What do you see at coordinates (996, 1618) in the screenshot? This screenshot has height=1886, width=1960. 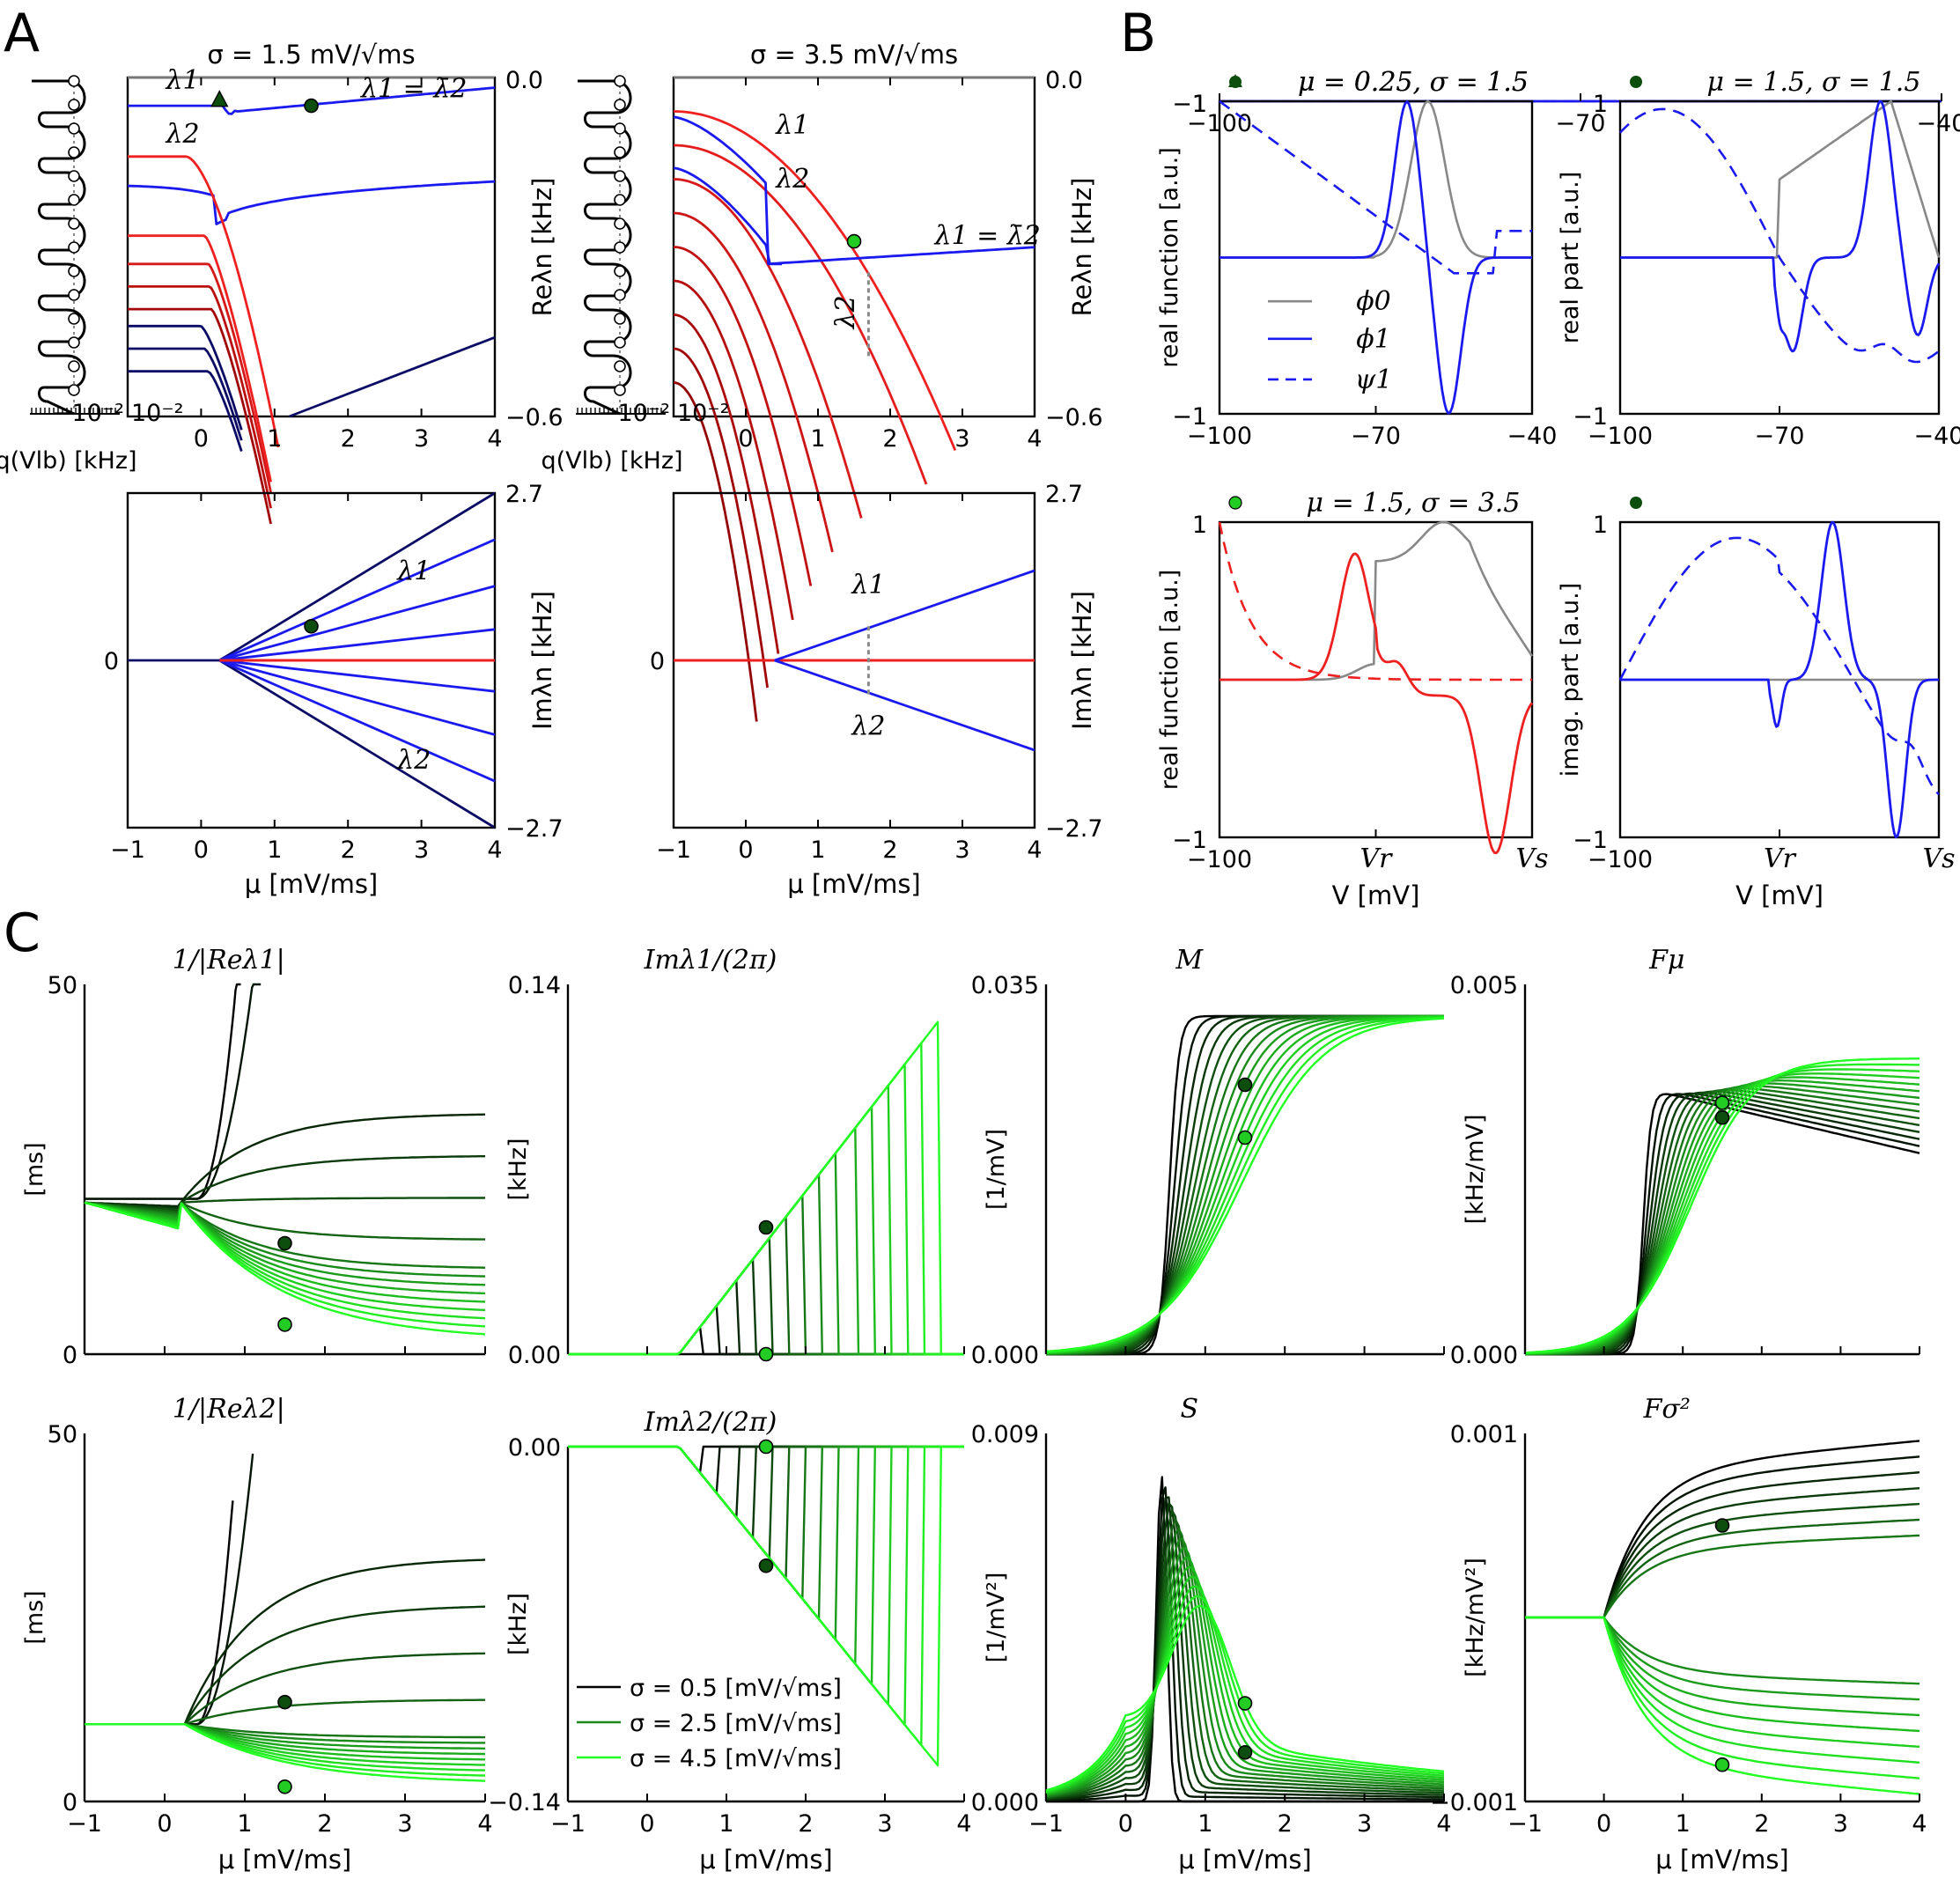 I see `y-axis-label: [1/mV²]` at bounding box center [996, 1618].